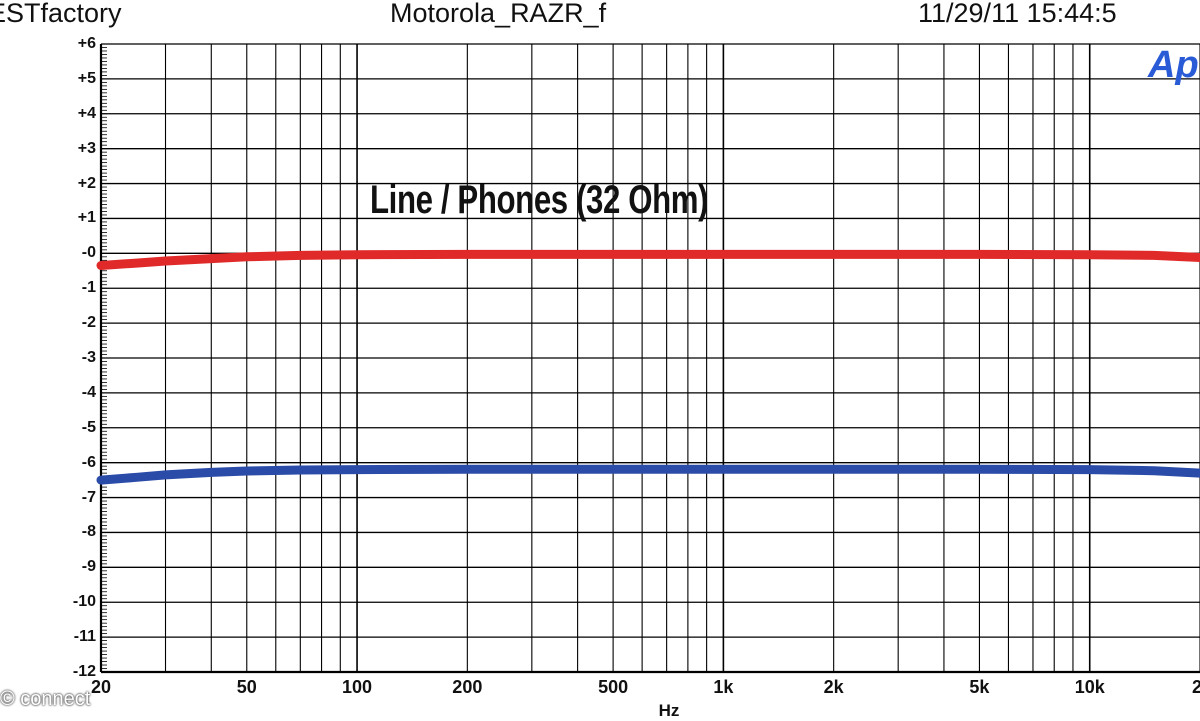 The image size is (1200, 721). I want to click on x-tick-label: 100, so click(357, 687).